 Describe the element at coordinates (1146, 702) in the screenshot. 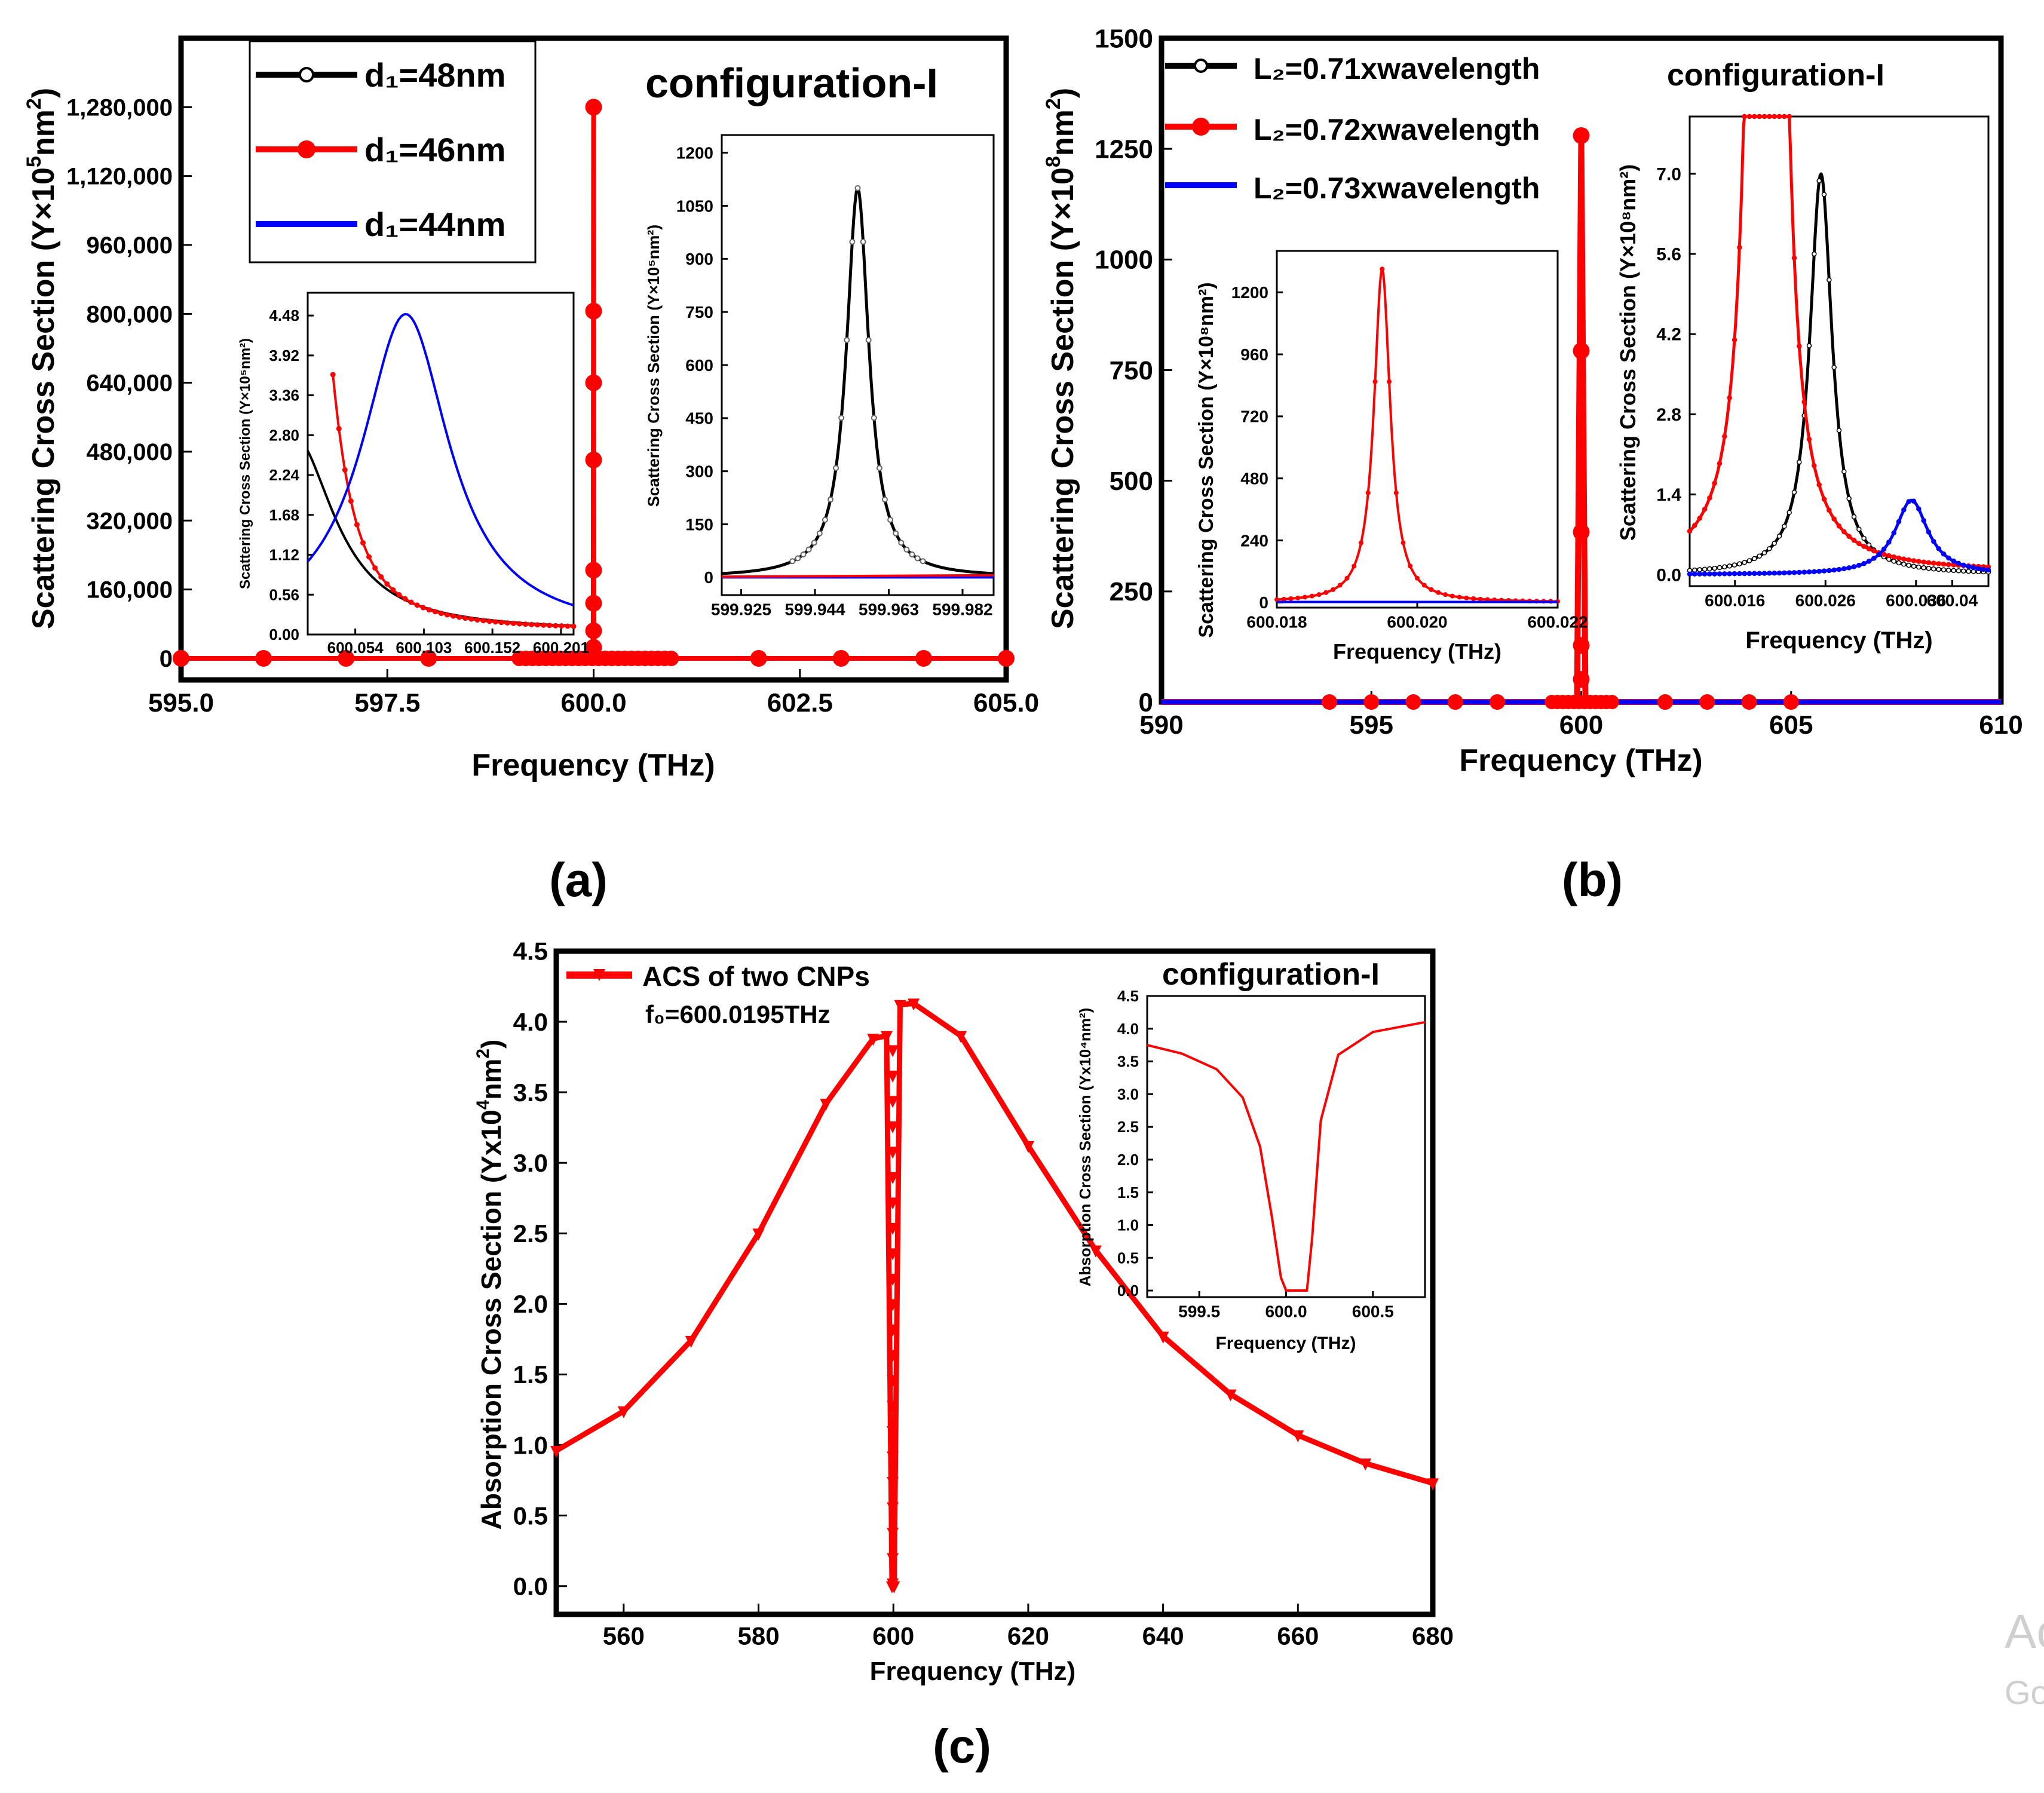

I see `y-axis-b-ticklabel-0: 0` at that location.